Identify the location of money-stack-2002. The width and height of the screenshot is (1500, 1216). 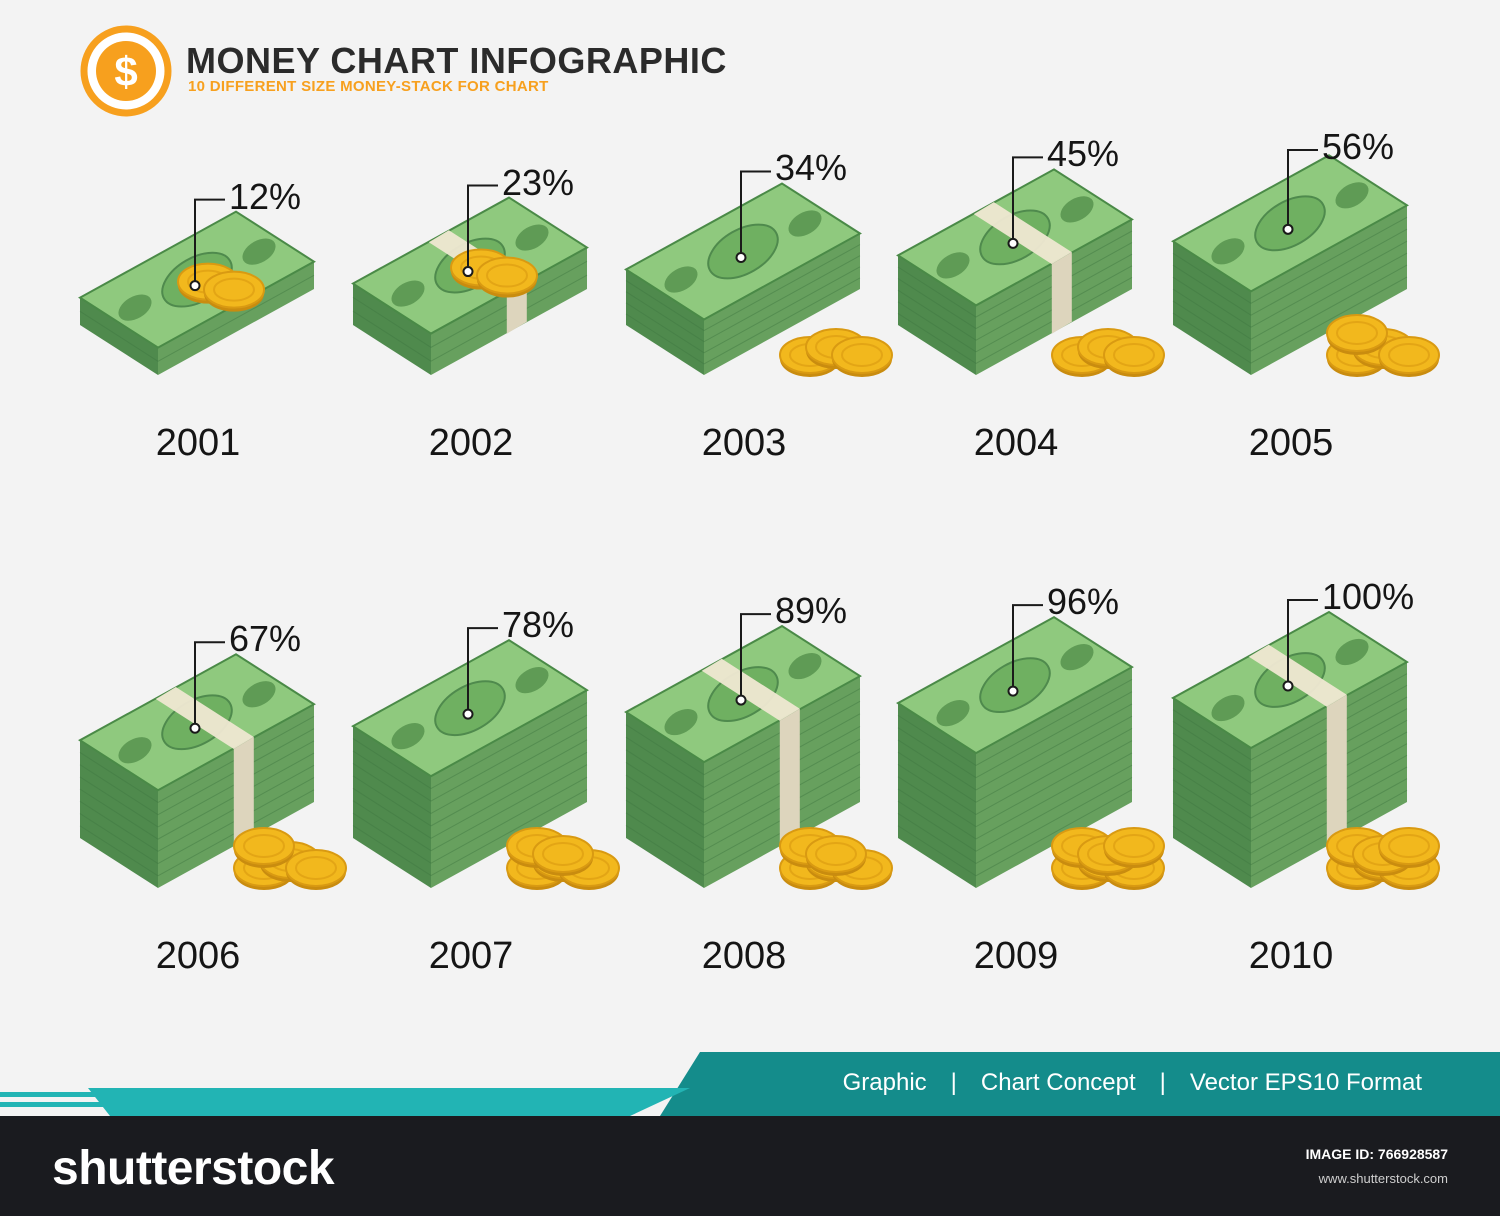
(470, 279).